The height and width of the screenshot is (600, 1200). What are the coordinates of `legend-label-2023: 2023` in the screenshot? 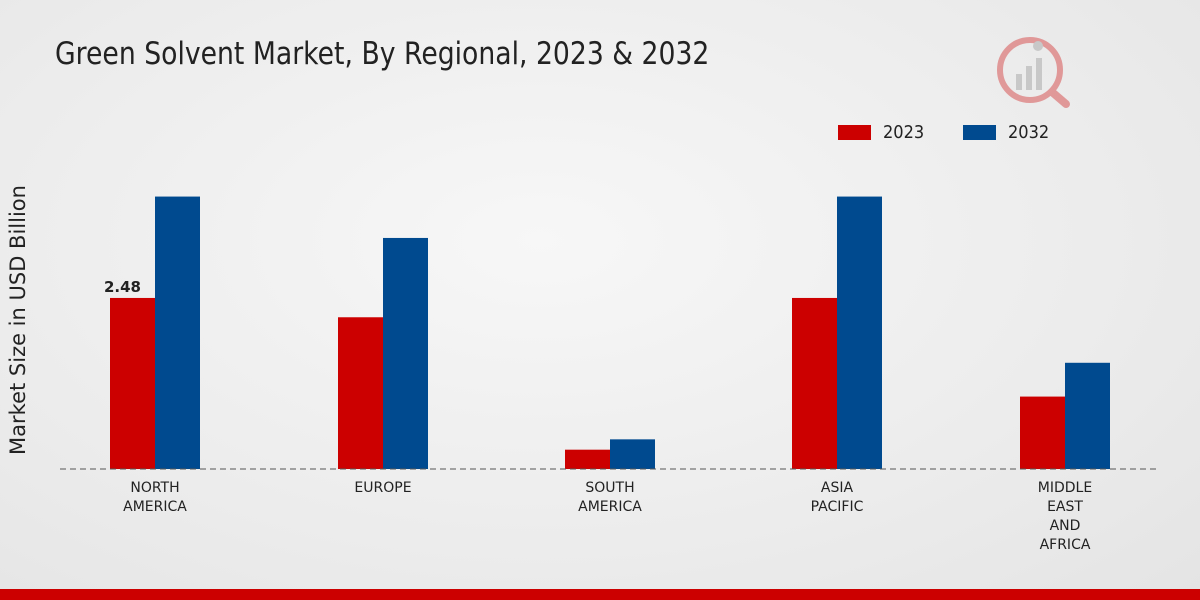 It's located at (904, 132).